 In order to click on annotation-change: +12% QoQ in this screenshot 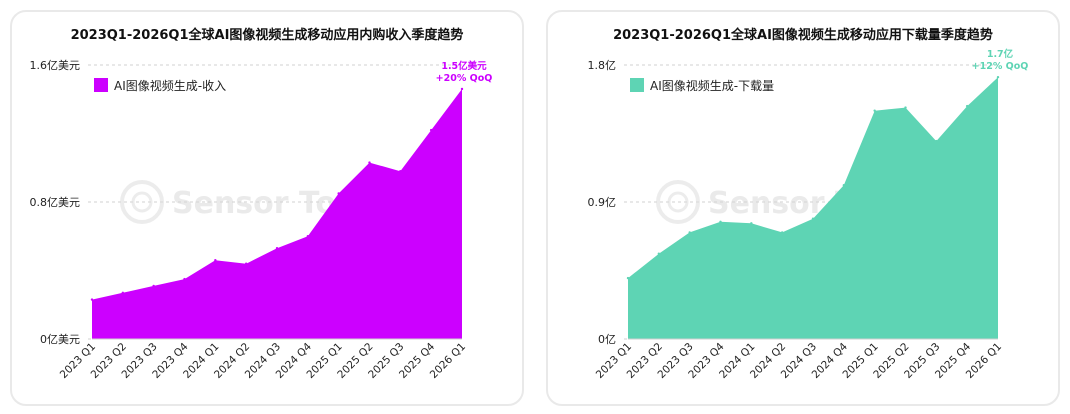, I will do `click(1000, 66)`.